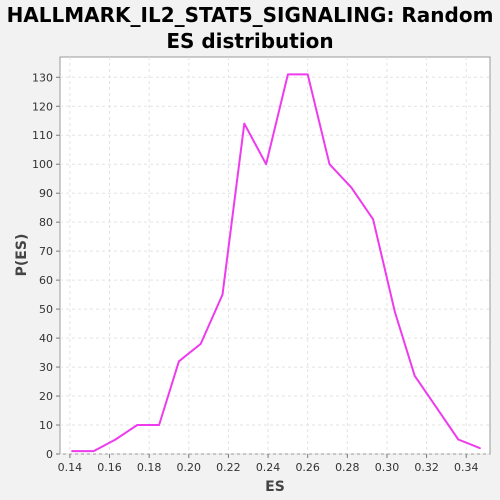 The width and height of the screenshot is (500, 500). What do you see at coordinates (46, 266) in the screenshot?
I see `y-axis: 0 10 20 30 40 50 60 70 80 90 100 110 120 130` at bounding box center [46, 266].